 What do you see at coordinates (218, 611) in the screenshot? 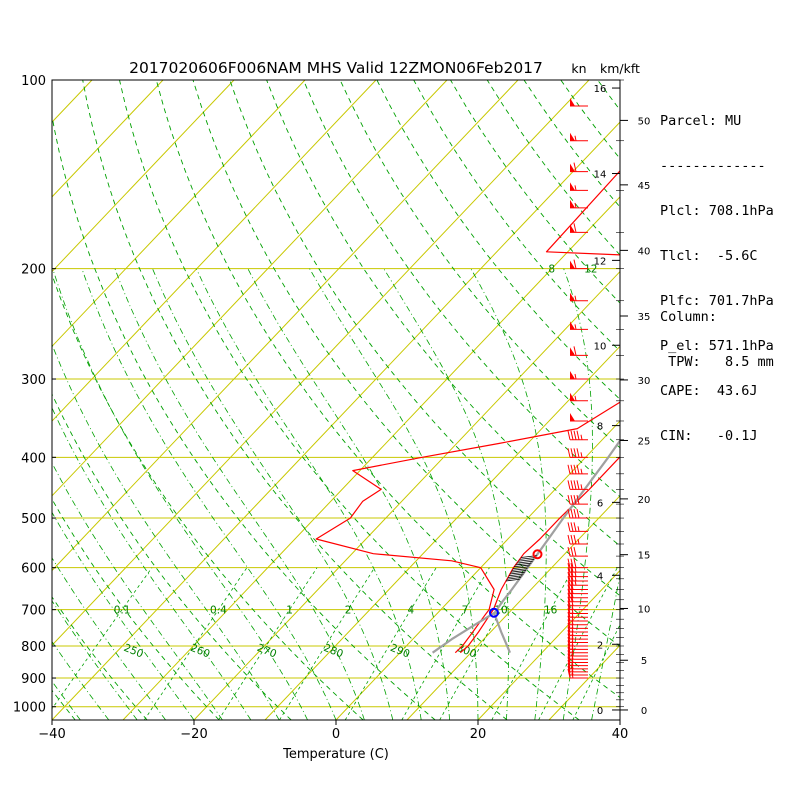
I see `mixing-ratio-label: 0.4` at bounding box center [218, 611].